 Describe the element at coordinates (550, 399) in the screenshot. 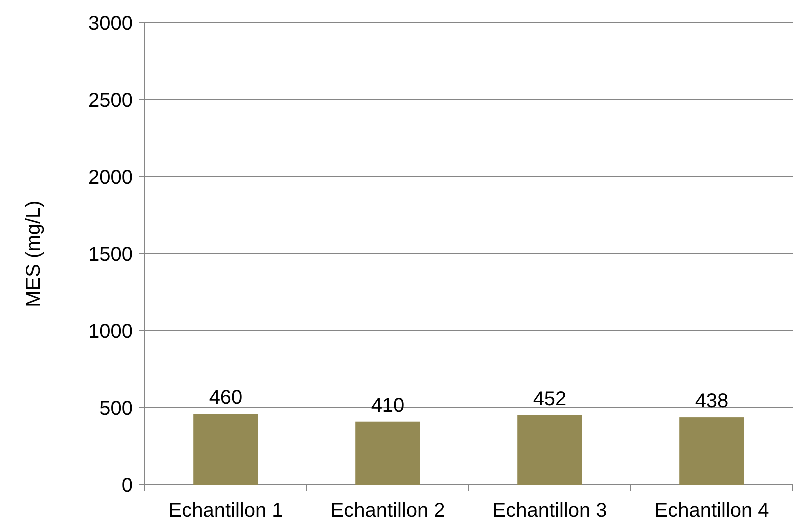

I see `data-label: 452` at that location.